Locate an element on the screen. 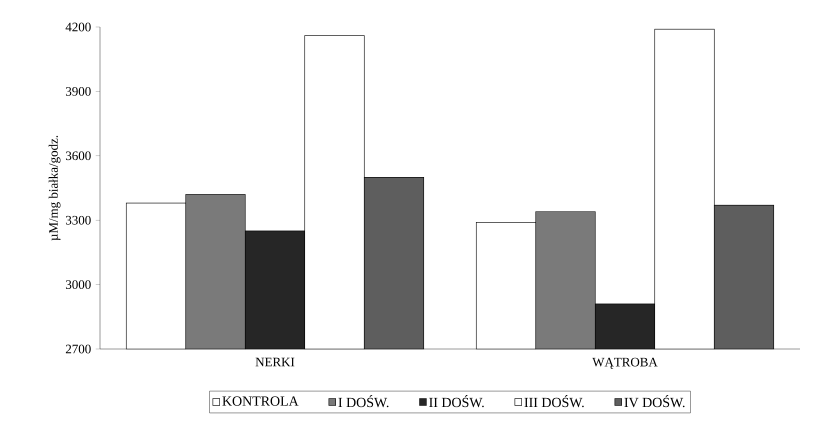  y-tick-label: 3600 is located at coordinates (78, 155).